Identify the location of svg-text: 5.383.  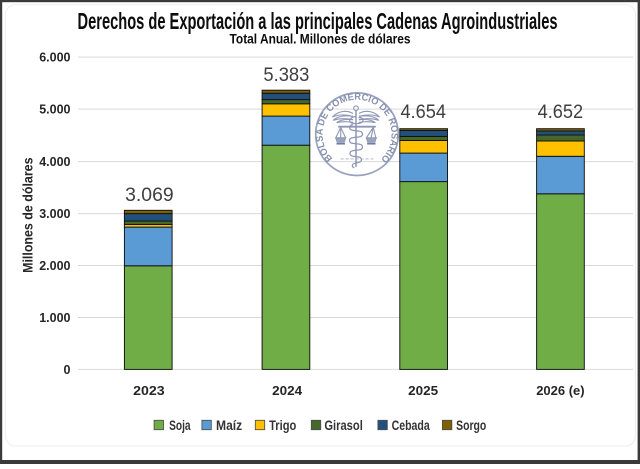
(286, 75).